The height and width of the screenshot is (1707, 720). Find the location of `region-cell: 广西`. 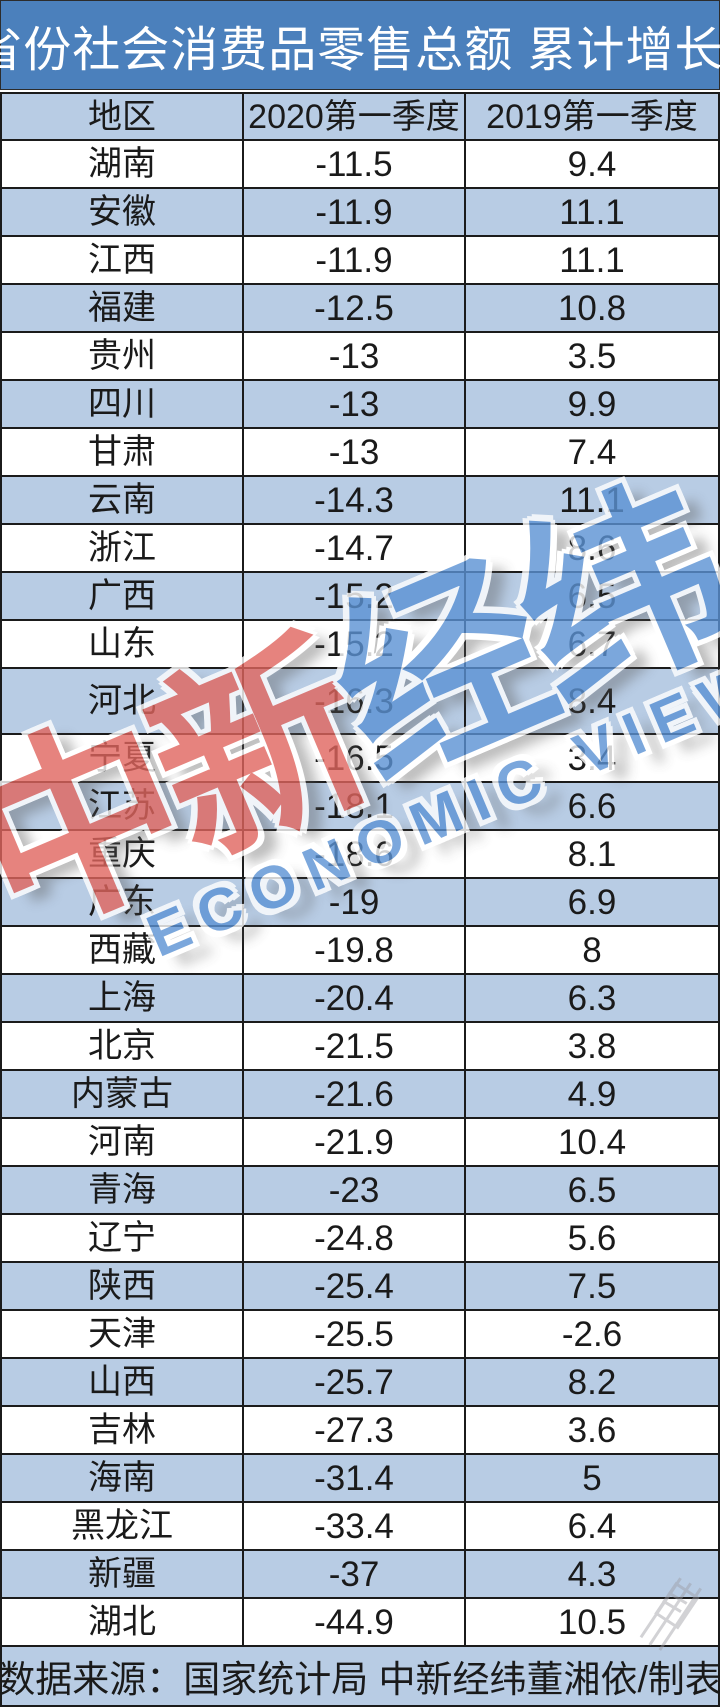

region-cell: 广西 is located at coordinates (123, 596).